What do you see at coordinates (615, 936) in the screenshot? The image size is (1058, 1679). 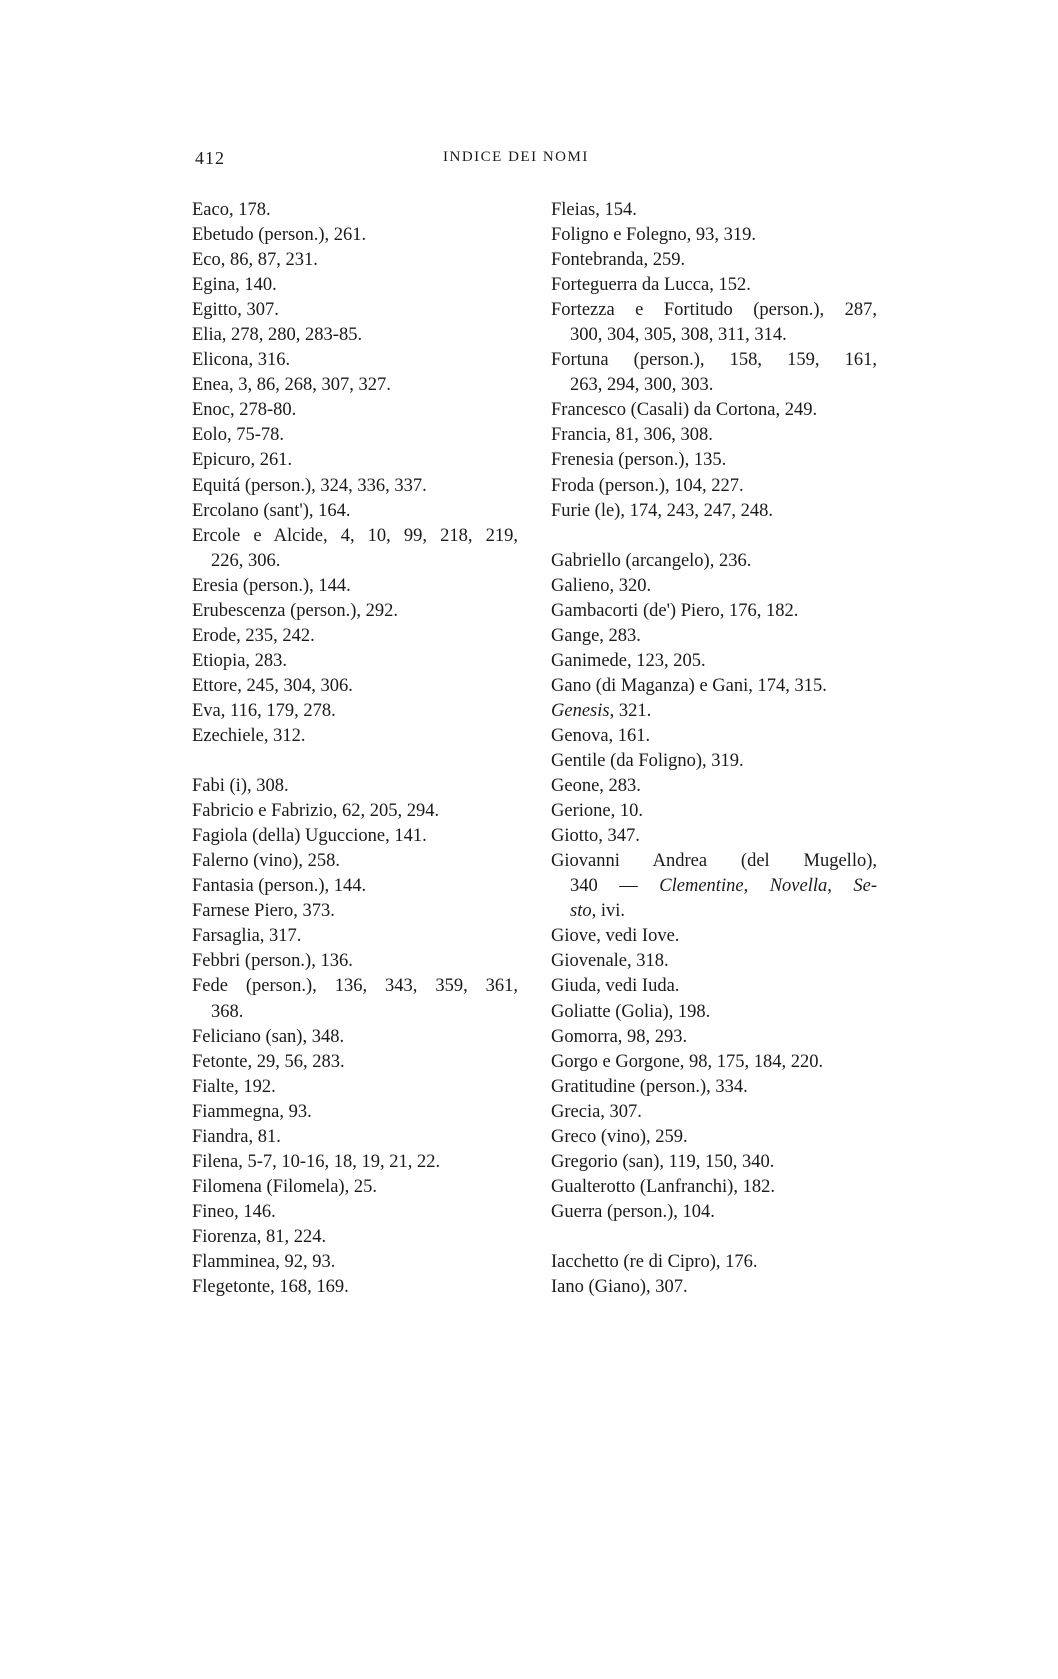 I see `index-entry: Giove, vedi Iove.` at bounding box center [615, 936].